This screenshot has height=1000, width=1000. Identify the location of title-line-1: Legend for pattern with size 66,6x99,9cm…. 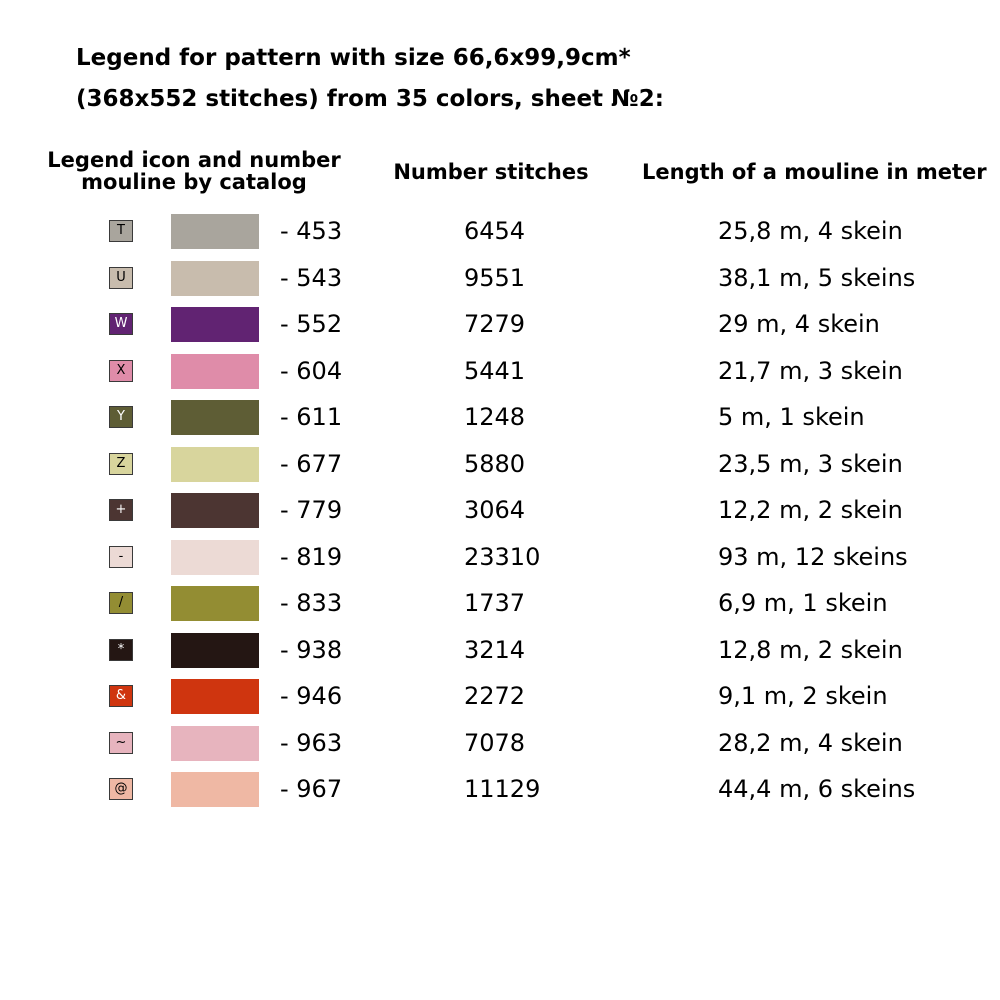
(353, 58).